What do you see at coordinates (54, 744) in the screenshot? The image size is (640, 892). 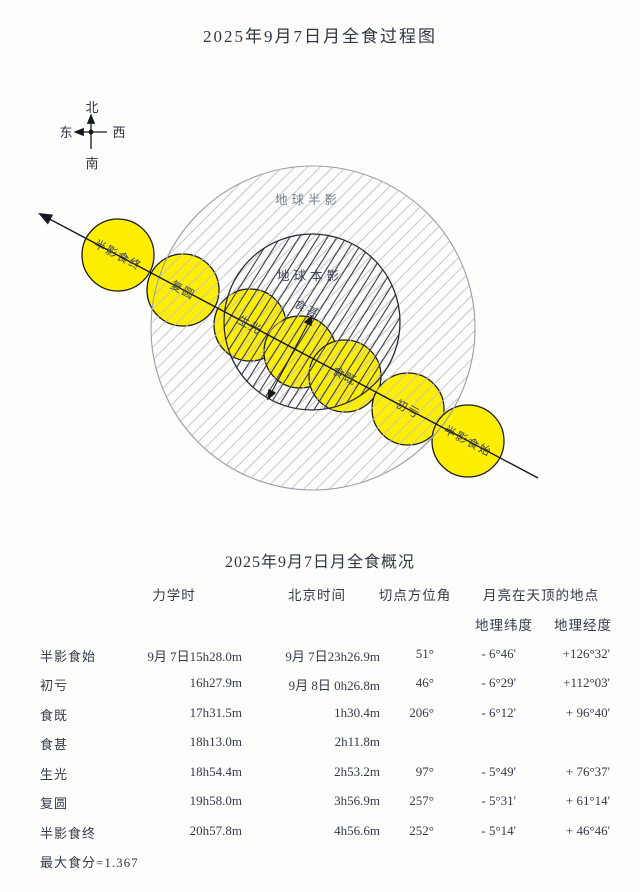 I see `phase-name: 食甚` at bounding box center [54, 744].